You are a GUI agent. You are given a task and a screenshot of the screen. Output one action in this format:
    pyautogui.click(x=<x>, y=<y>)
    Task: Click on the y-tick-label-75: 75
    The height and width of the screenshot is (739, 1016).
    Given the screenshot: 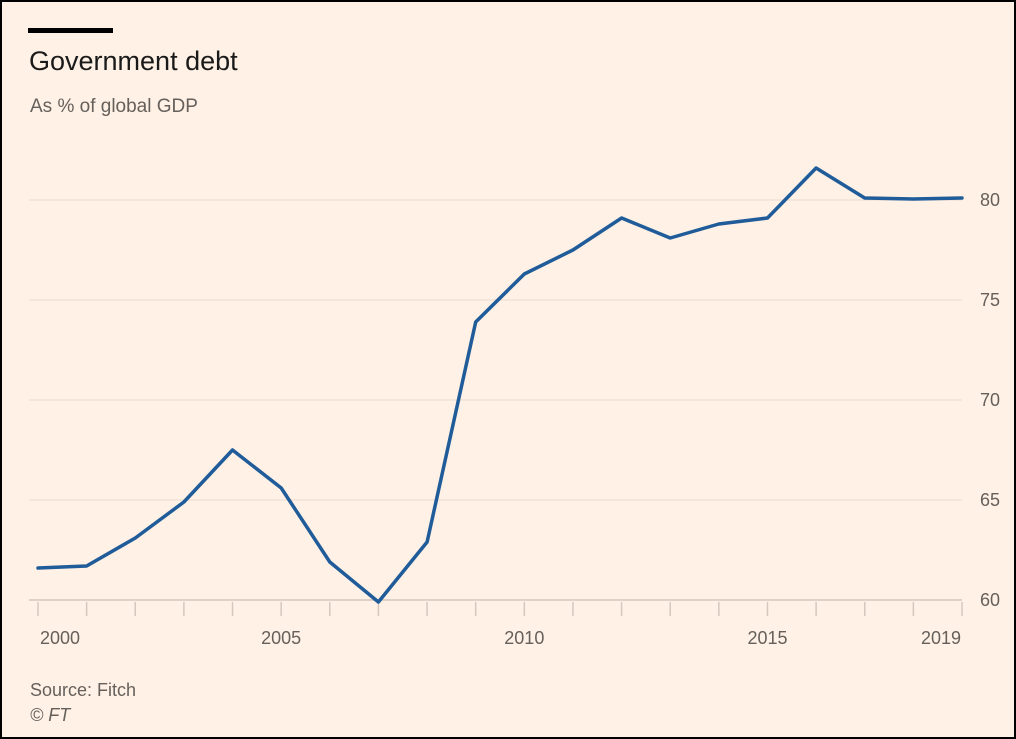 What is the action you would take?
    pyautogui.click(x=990, y=300)
    